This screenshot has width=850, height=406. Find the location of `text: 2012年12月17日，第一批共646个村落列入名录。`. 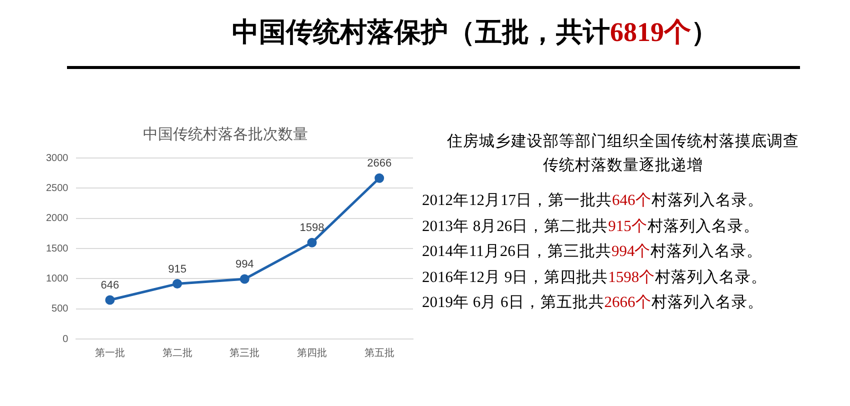

text: 2012年12月17日，第一批共646个村落列入名录。 is located at coordinates (593, 200).